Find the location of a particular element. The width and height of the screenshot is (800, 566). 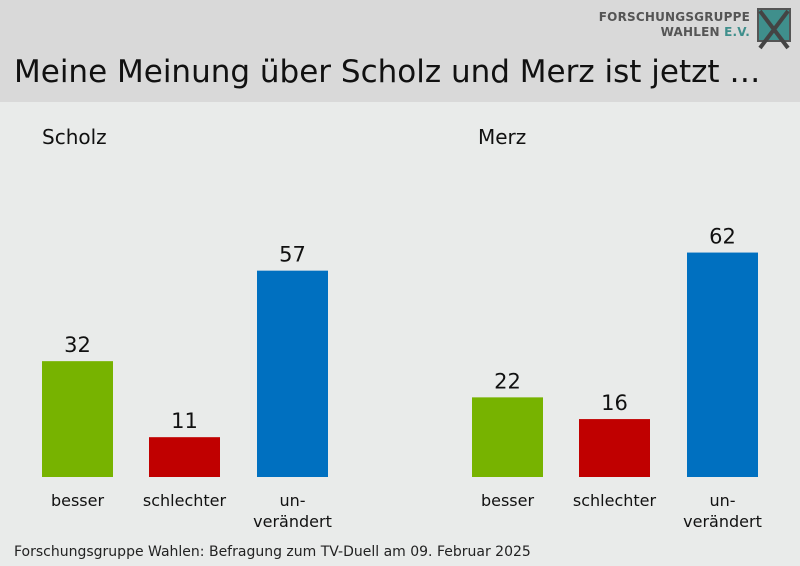

logo-line1: FORSCHUNGSGRUPPE is located at coordinates (674, 17).